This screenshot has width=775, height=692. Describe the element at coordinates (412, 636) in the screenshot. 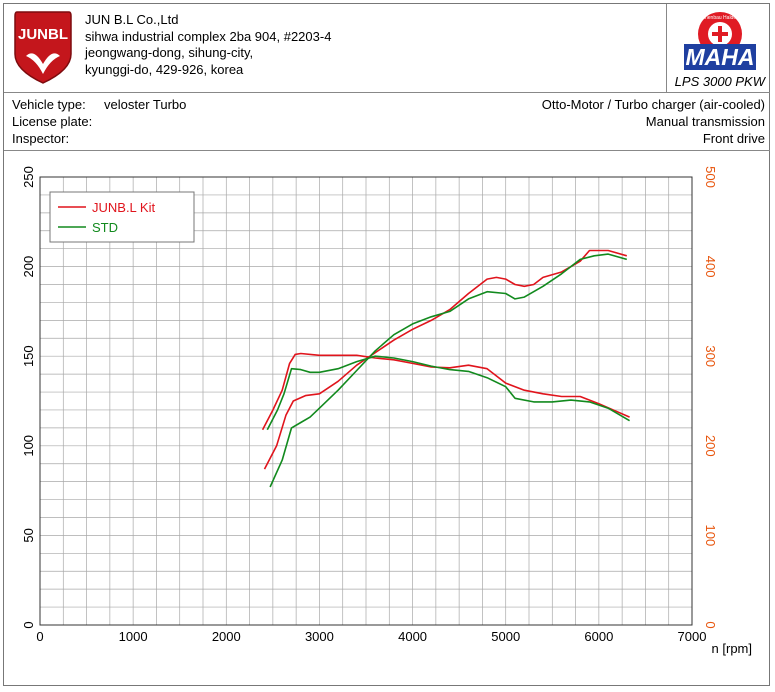

I see `x-tick-label: 4000` at that location.